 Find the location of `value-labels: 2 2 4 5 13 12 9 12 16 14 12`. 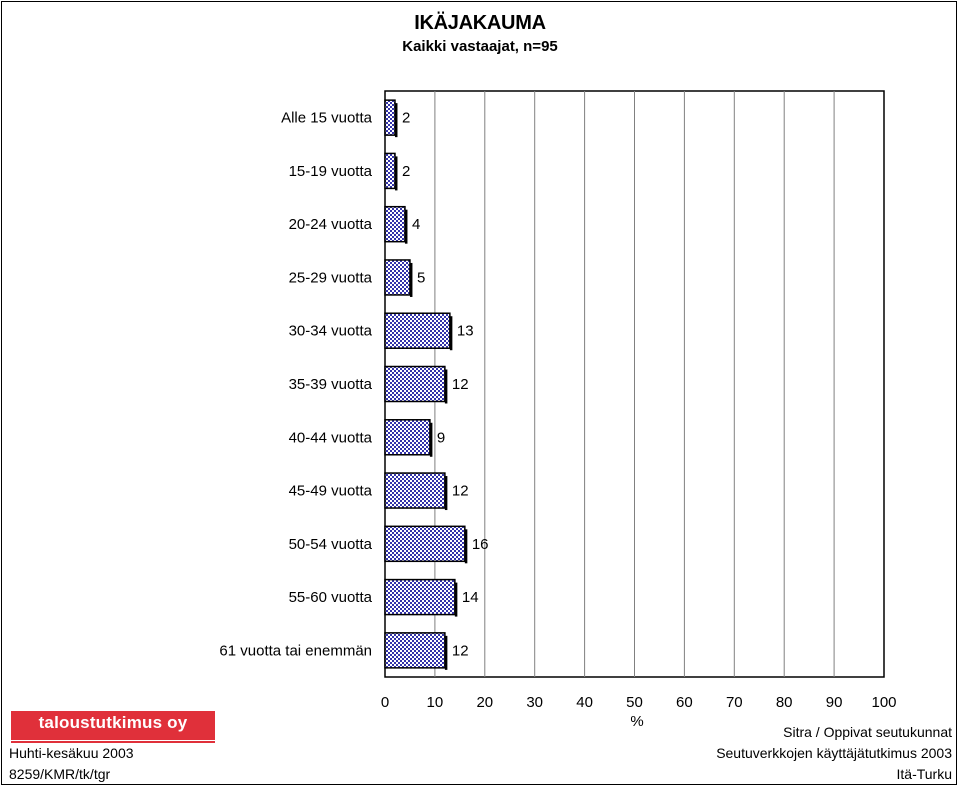

value-labels: 2 2 4 5 13 12 9 12 16 14 12 is located at coordinates (445, 385).